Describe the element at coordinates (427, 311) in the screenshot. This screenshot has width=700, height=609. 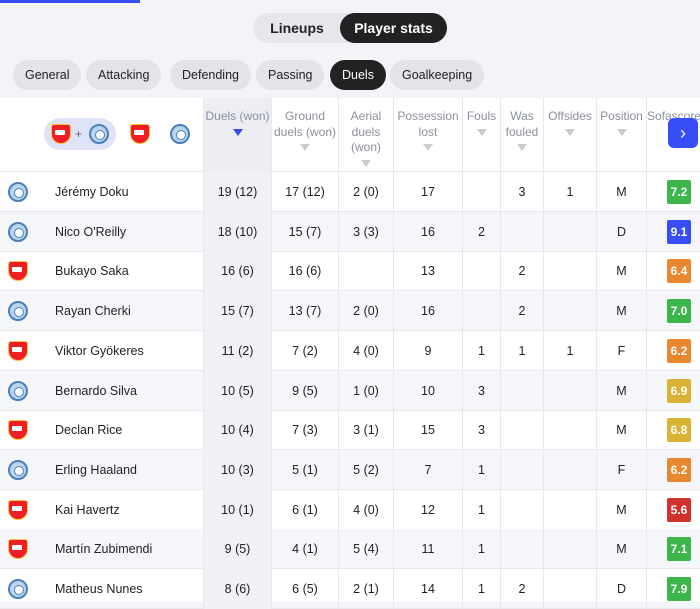
I see `cell-possession: 16` at that location.